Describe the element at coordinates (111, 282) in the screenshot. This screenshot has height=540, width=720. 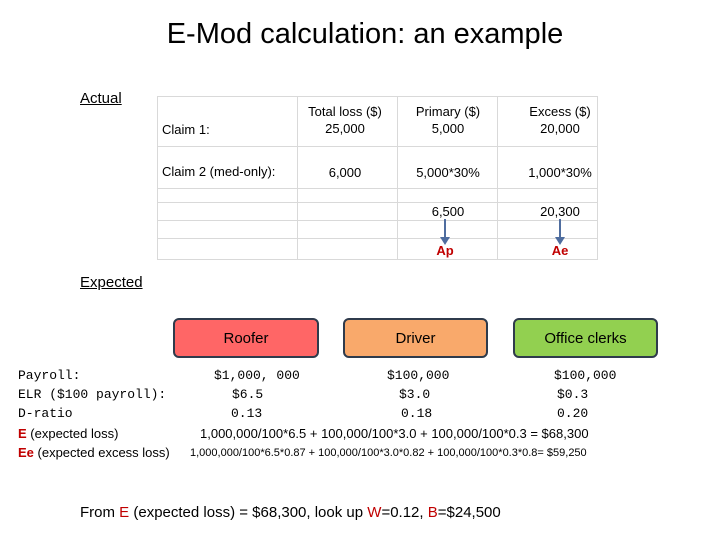
I see `expected-label: Expected` at that location.